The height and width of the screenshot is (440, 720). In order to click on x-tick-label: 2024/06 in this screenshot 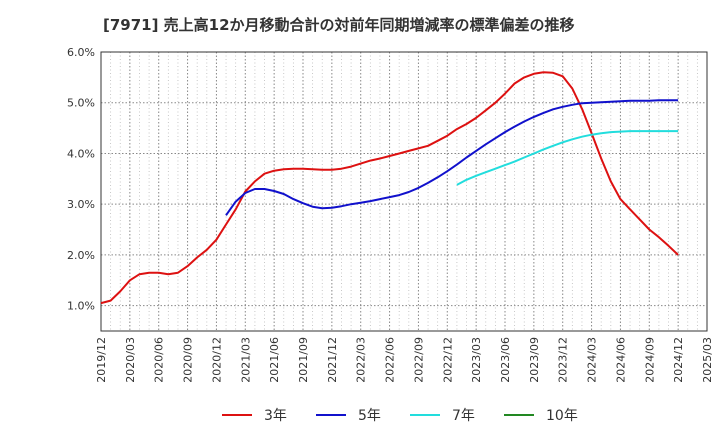, I will do `click(620, 360)`.